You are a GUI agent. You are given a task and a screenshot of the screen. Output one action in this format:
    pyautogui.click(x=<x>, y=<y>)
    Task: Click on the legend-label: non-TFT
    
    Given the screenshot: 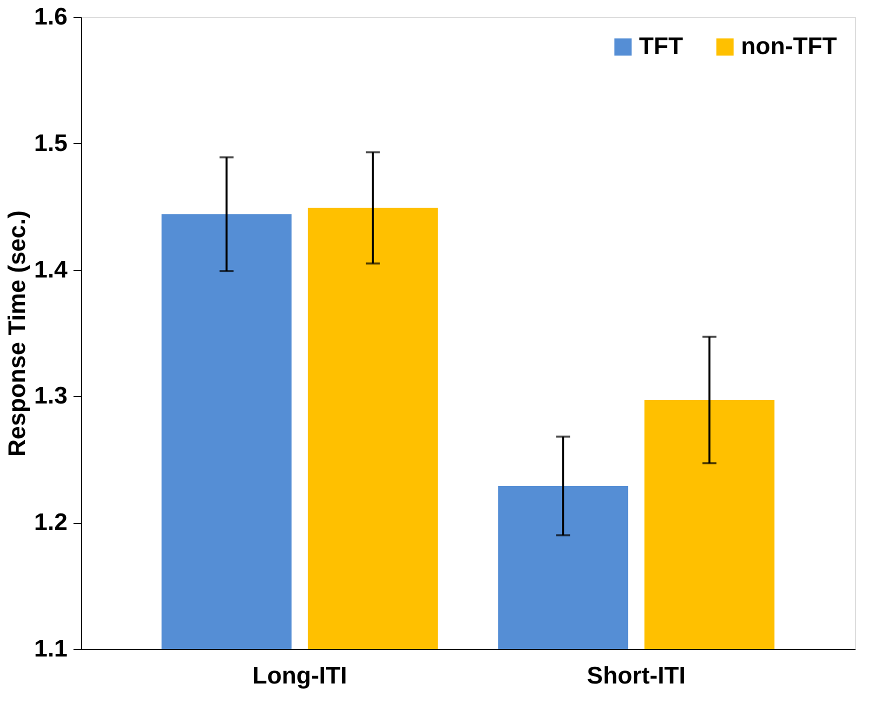 What is the action you would take?
    pyautogui.click(x=789, y=46)
    